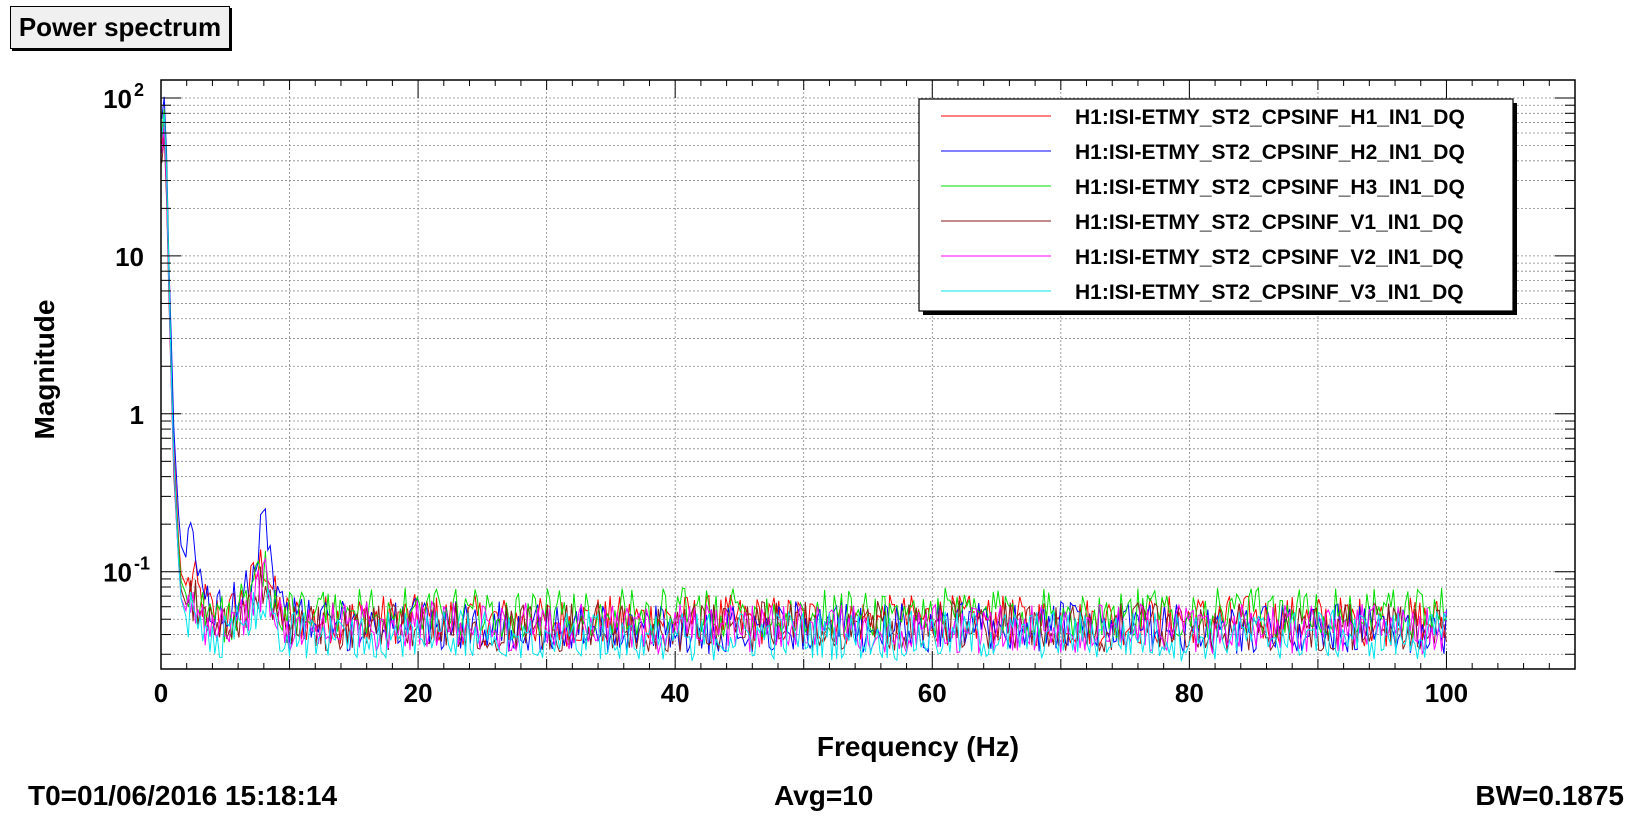 The height and width of the screenshot is (817, 1636). I want to click on y-tick-label: 1, so click(137, 415).